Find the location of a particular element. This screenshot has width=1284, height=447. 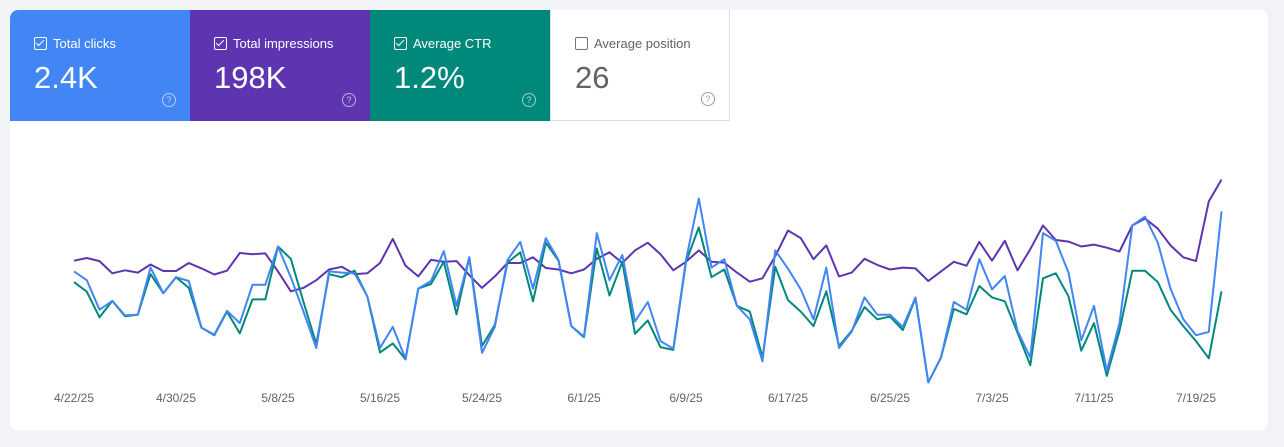

x-tick-label: 6/1/25 is located at coordinates (584, 398).